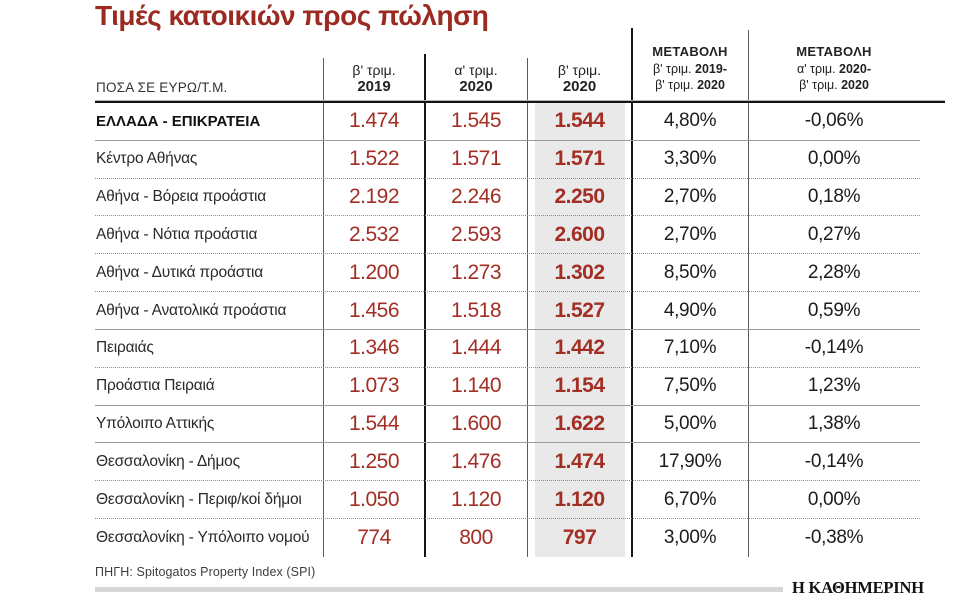 This screenshot has width=960, height=600. Describe the element at coordinates (374, 310) in the screenshot. I see `value-q2-2019: 1.456` at that location.